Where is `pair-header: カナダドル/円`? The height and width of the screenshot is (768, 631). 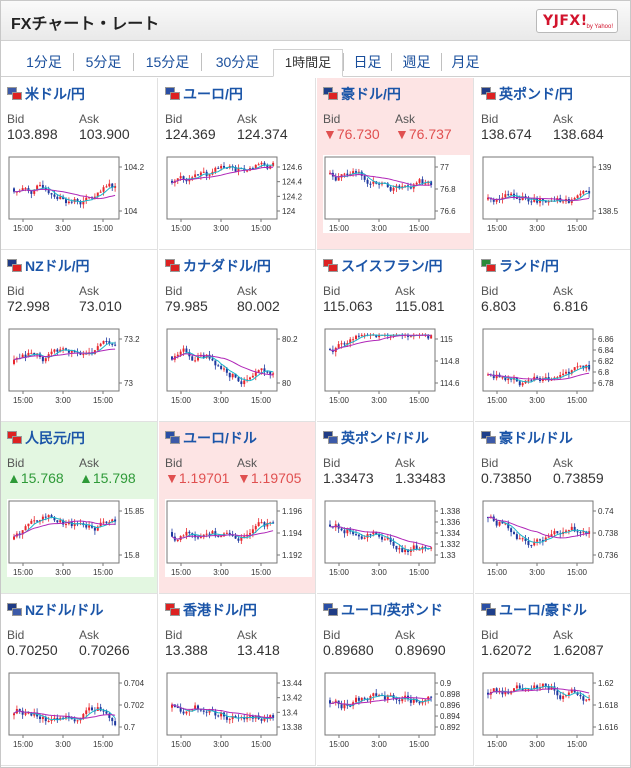
pair-header: カナダドル/円 is located at coordinates (218, 265).